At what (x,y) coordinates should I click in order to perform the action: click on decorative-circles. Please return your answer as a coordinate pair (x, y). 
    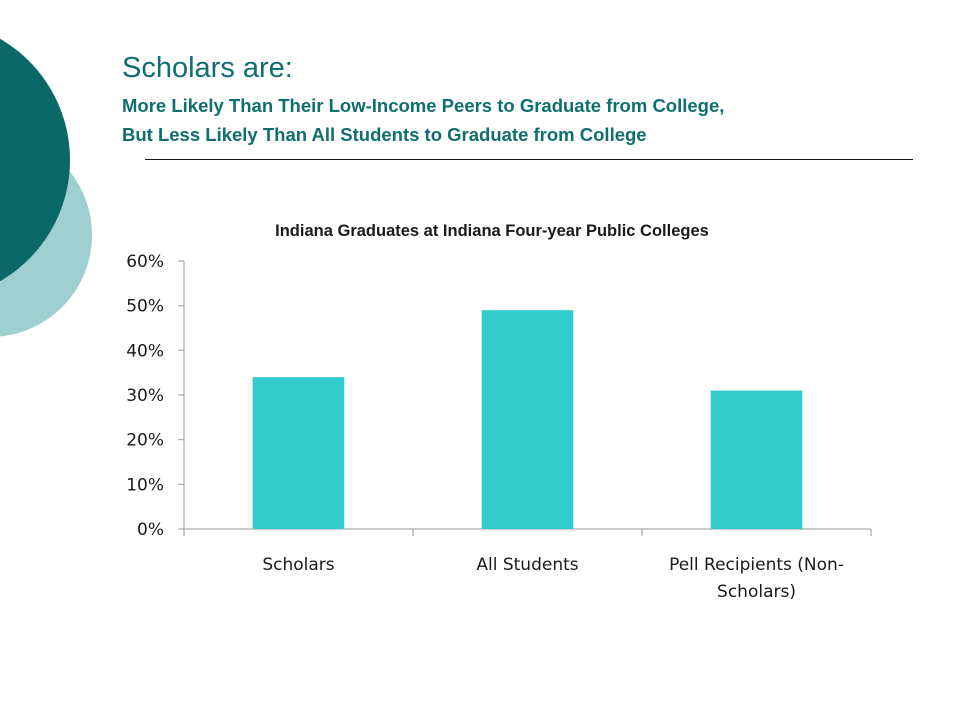
    Looking at the image, I should click on (46, 187).